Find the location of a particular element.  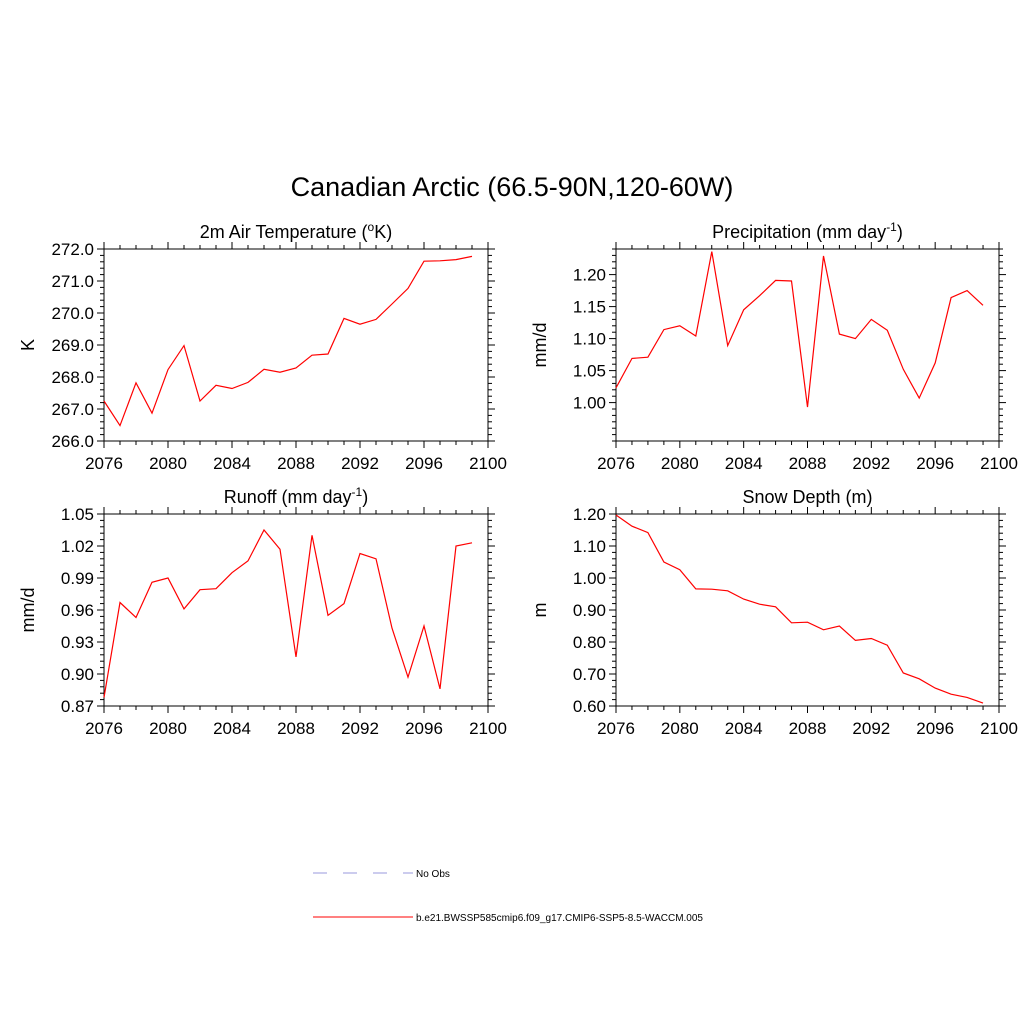

legend-obs-label: No Obs is located at coordinates (433, 874).